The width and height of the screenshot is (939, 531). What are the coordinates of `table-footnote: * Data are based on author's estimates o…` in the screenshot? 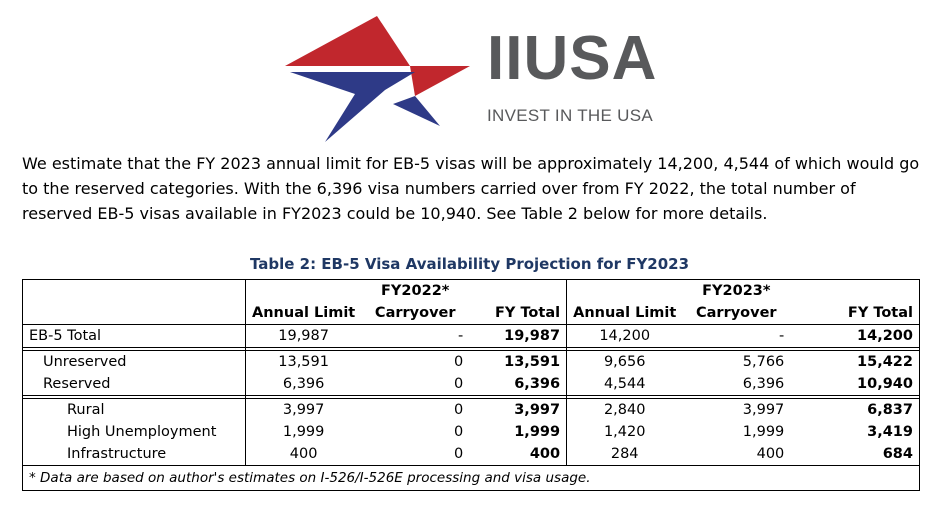 It's located at (471, 478).